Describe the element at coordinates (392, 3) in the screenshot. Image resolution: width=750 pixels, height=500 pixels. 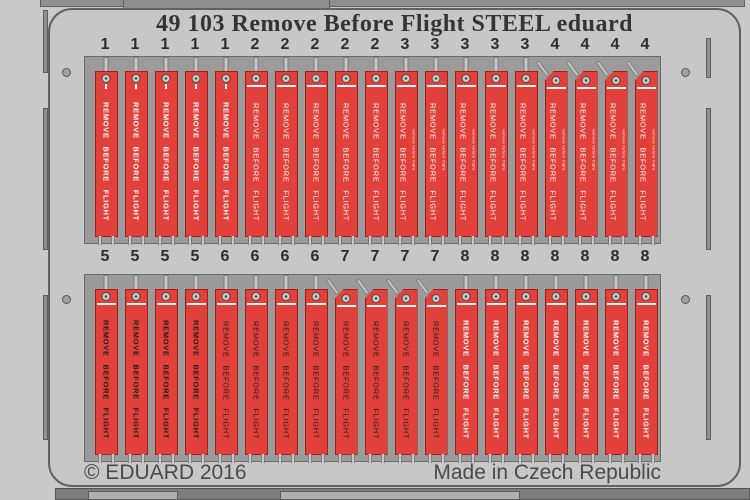
I see `photo-top-edge-strip` at that location.